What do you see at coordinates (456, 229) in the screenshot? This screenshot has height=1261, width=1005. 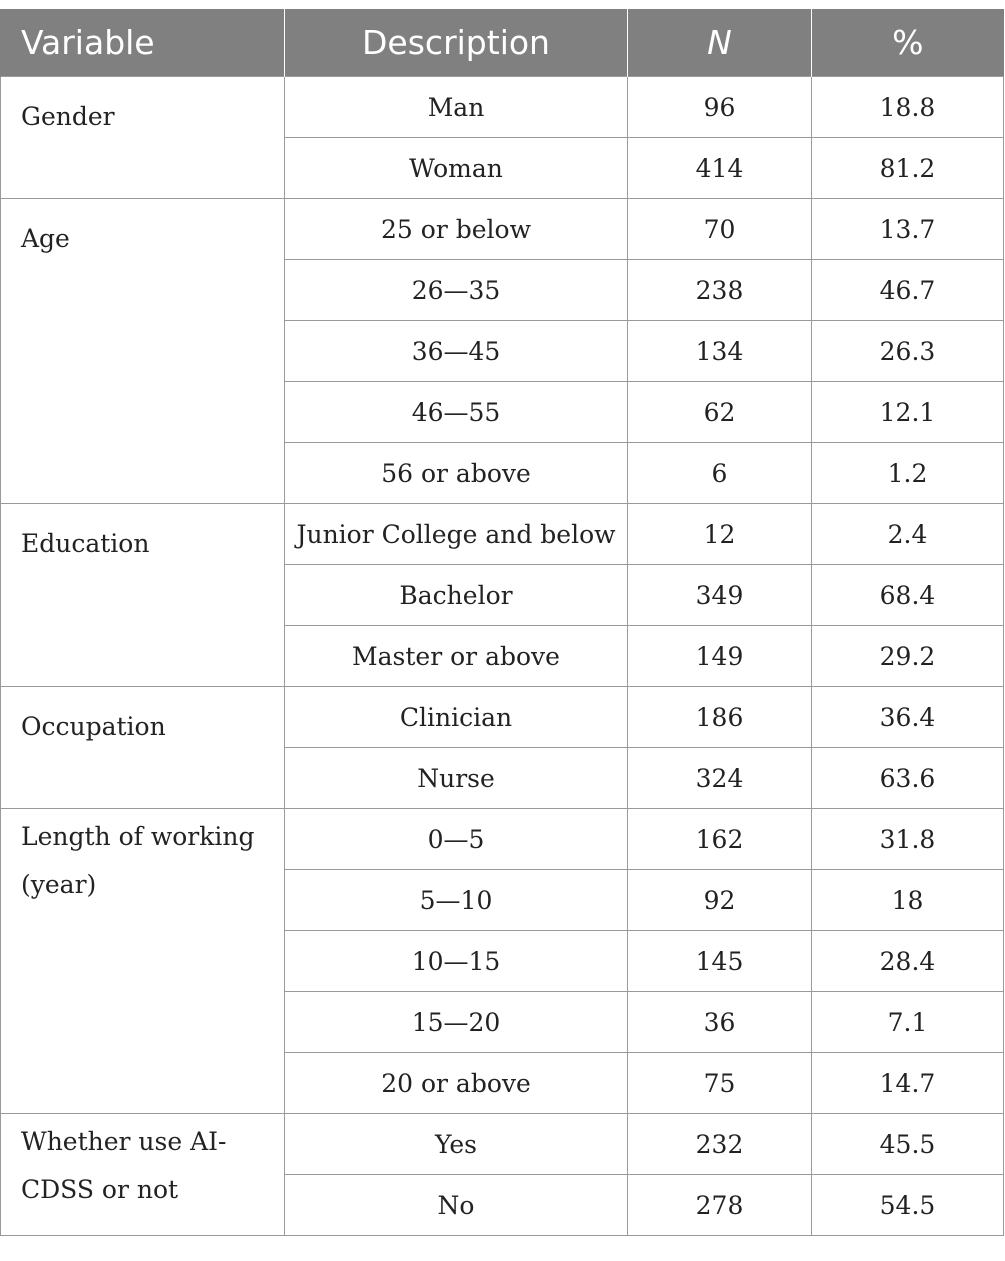 I see `description-cell: 25 or below` at bounding box center [456, 229].